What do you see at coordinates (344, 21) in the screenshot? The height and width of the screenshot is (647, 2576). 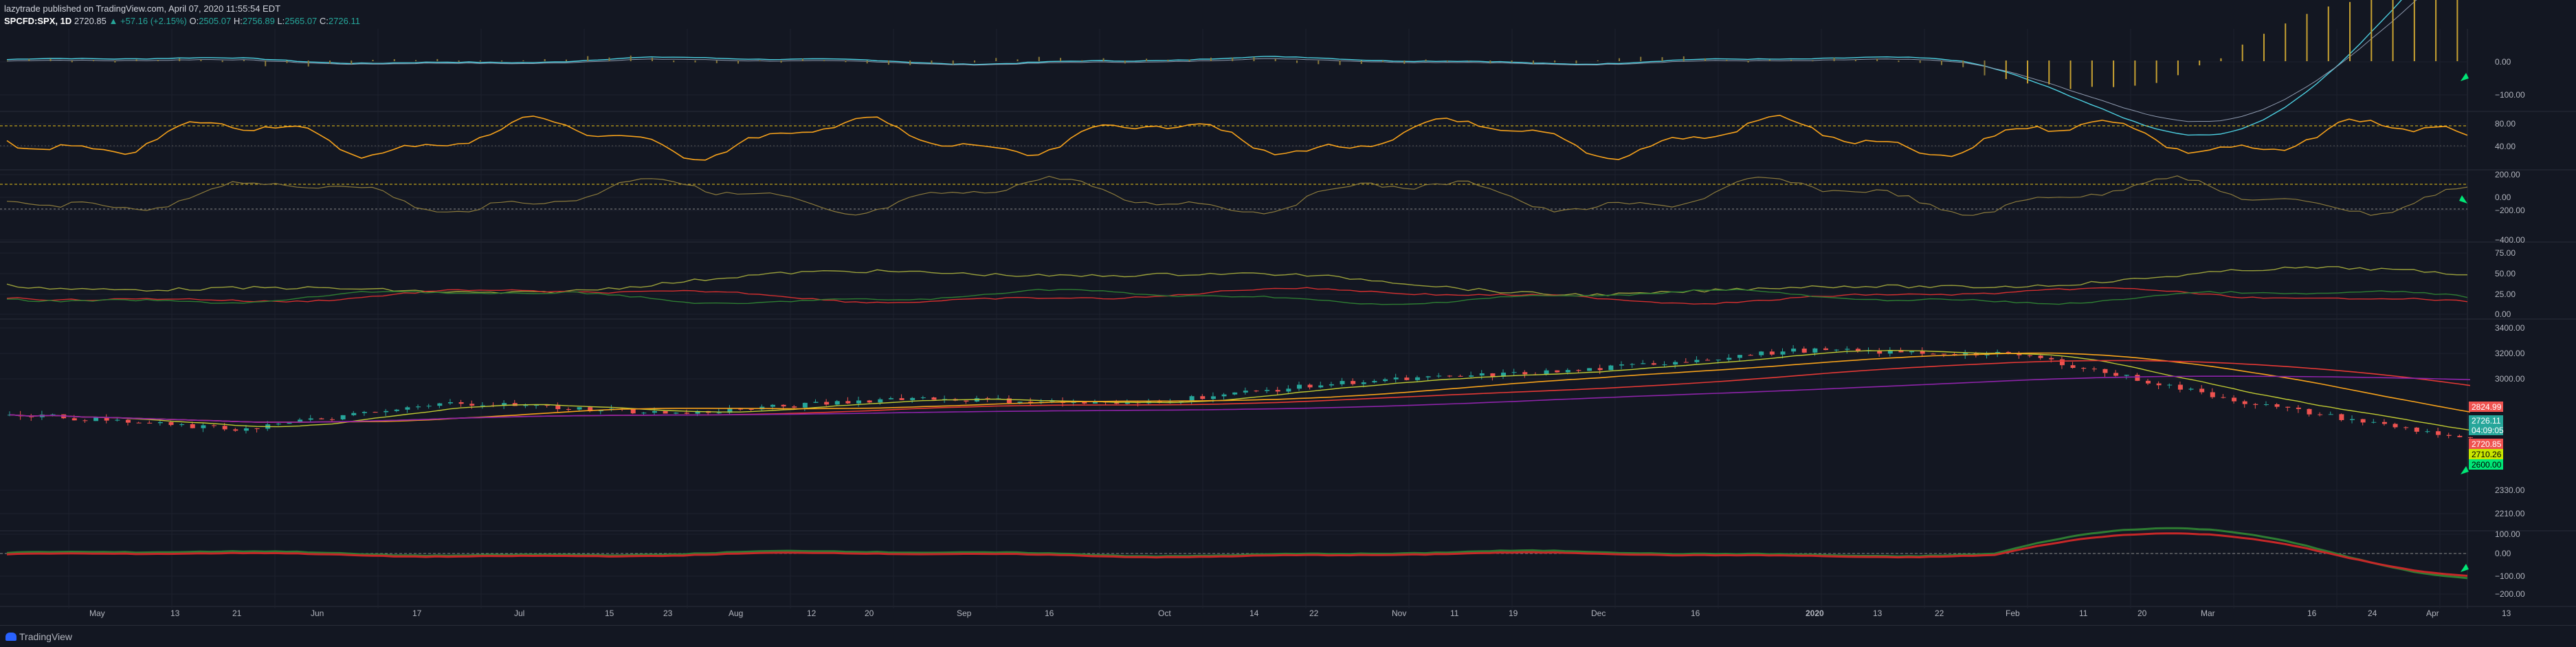 I see `close-value: 2726.11` at bounding box center [344, 21].